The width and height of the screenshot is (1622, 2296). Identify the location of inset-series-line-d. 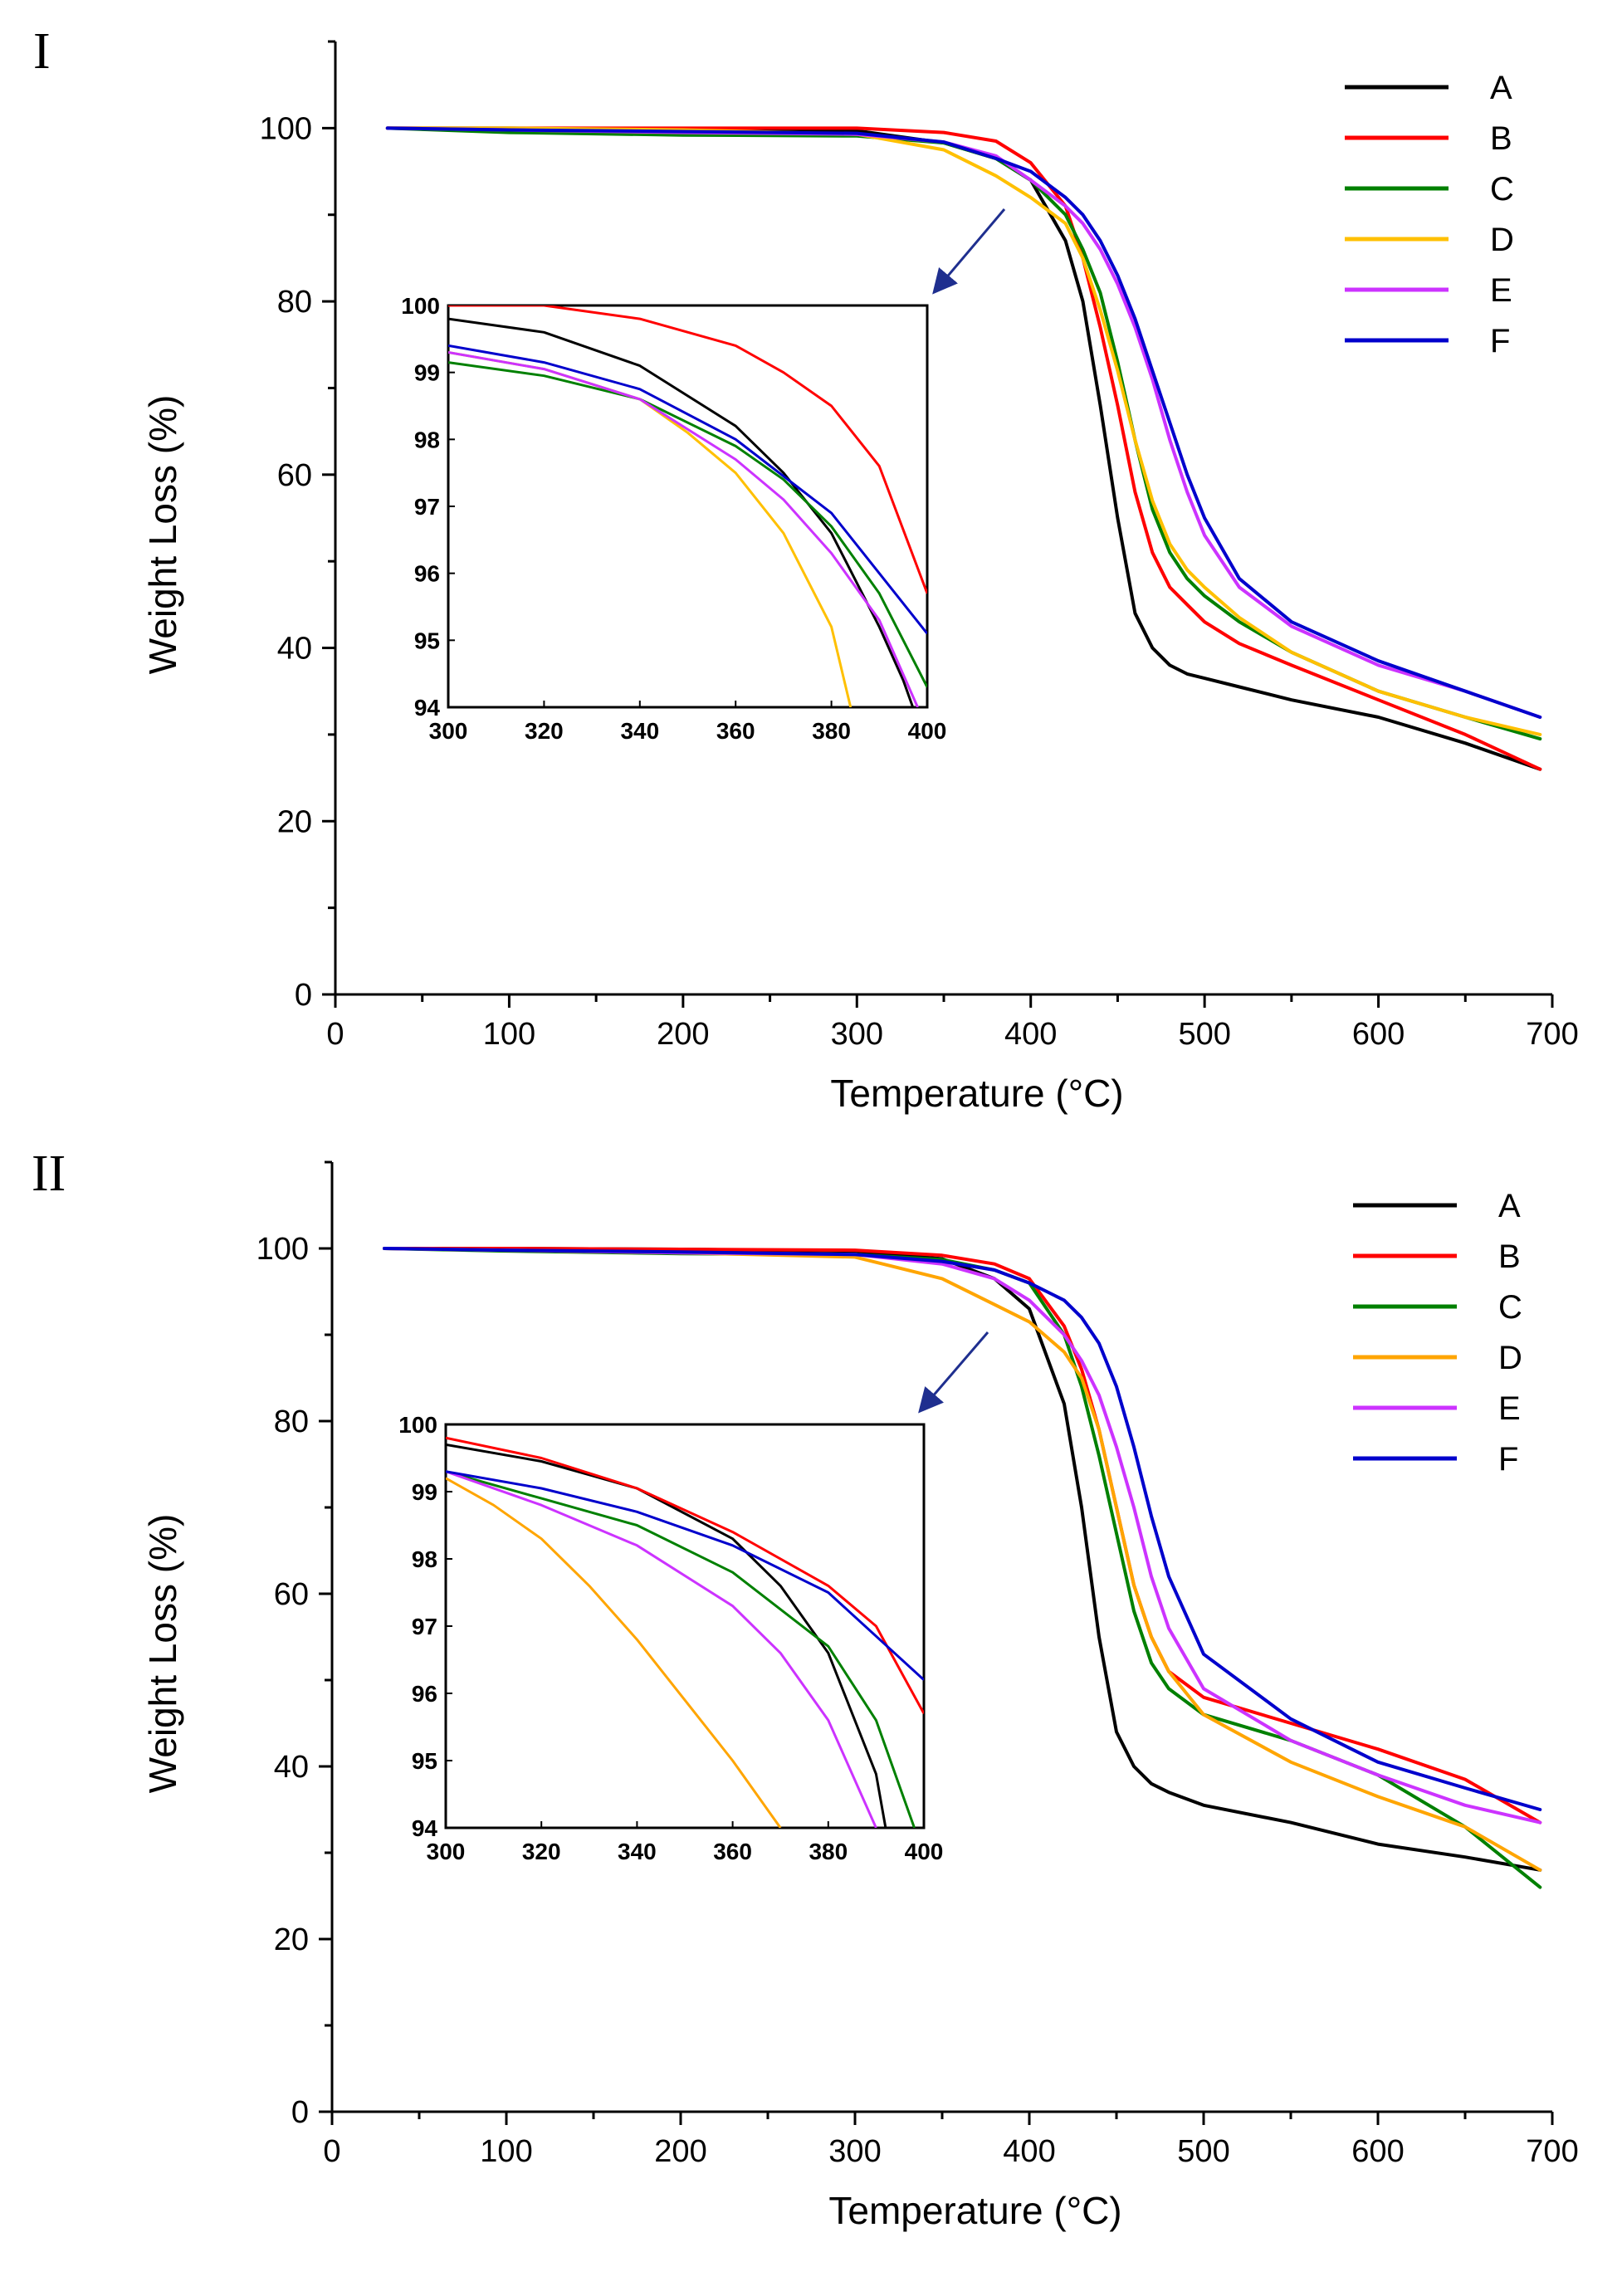
(614, 1652).